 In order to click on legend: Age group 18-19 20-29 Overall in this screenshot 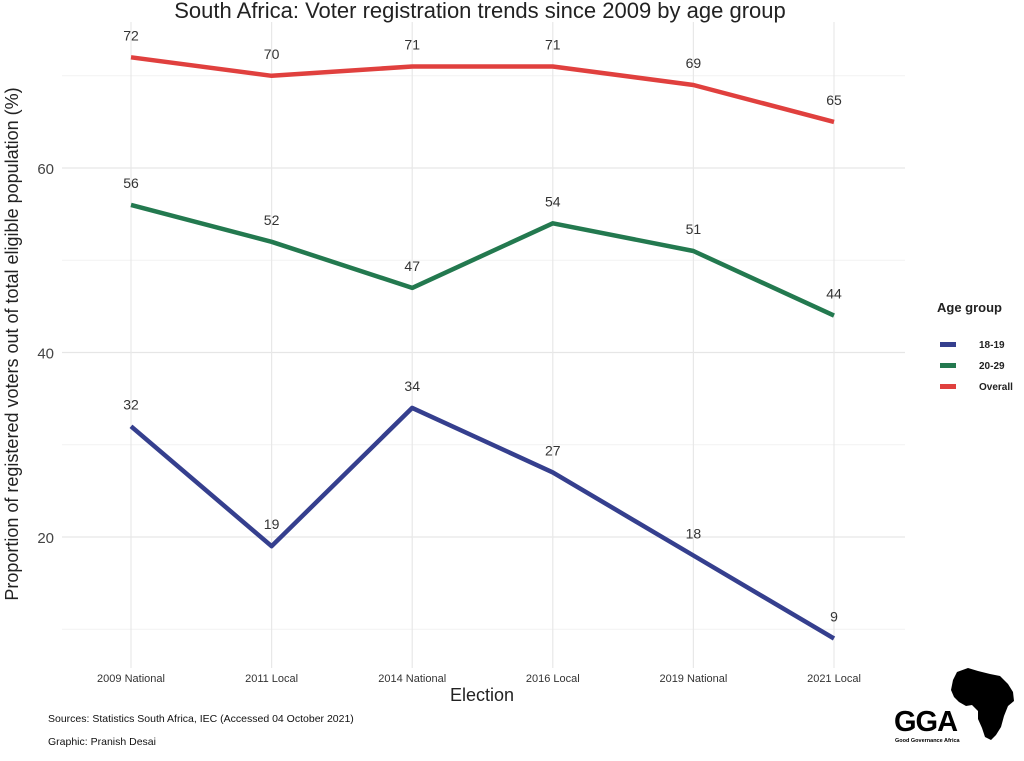, I will do `click(975, 346)`.